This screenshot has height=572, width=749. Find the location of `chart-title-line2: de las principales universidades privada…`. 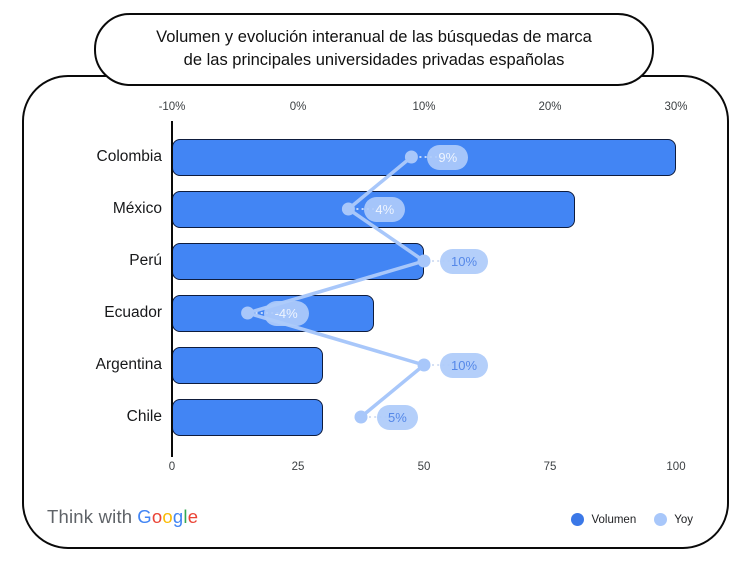

chart-title-line2: de las principales universidades privada… is located at coordinates (374, 60).